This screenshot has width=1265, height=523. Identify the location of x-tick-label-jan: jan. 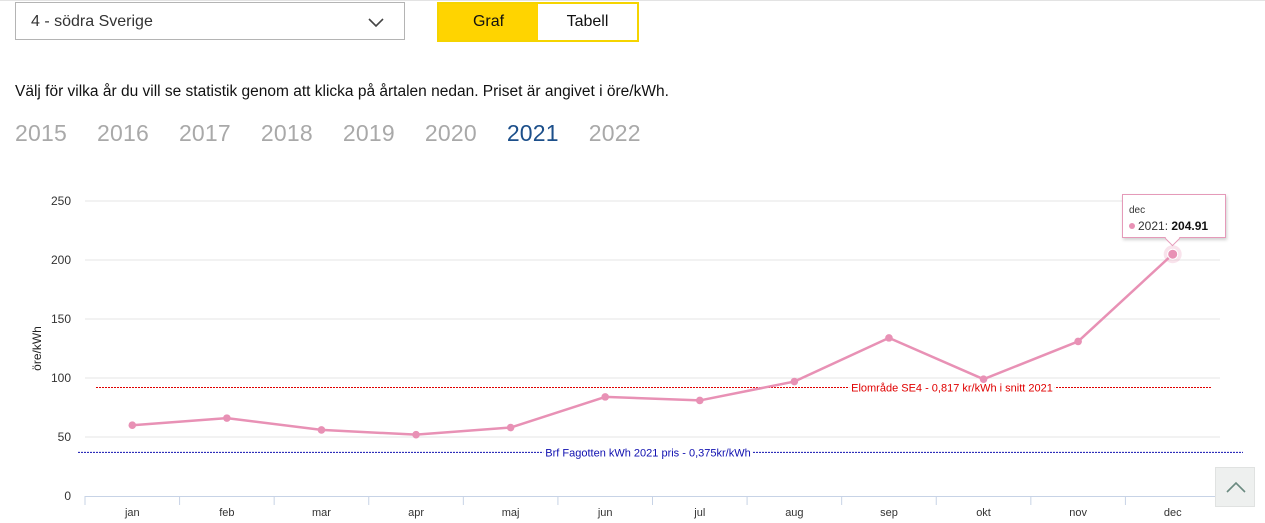
(132, 513).